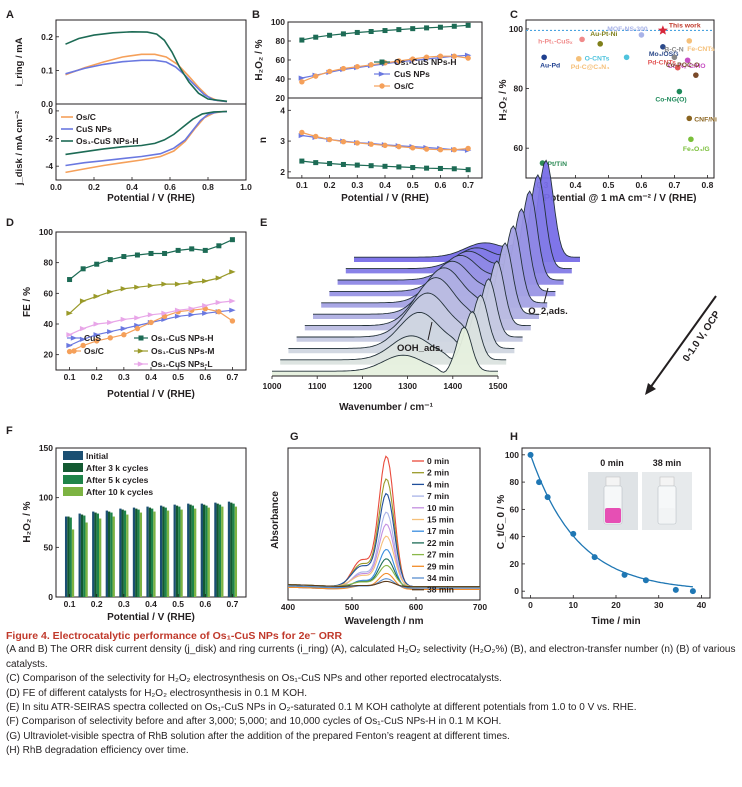  Describe the element at coordinates (94, 351) in the screenshot. I see `legend-label: Os/C` at that location.